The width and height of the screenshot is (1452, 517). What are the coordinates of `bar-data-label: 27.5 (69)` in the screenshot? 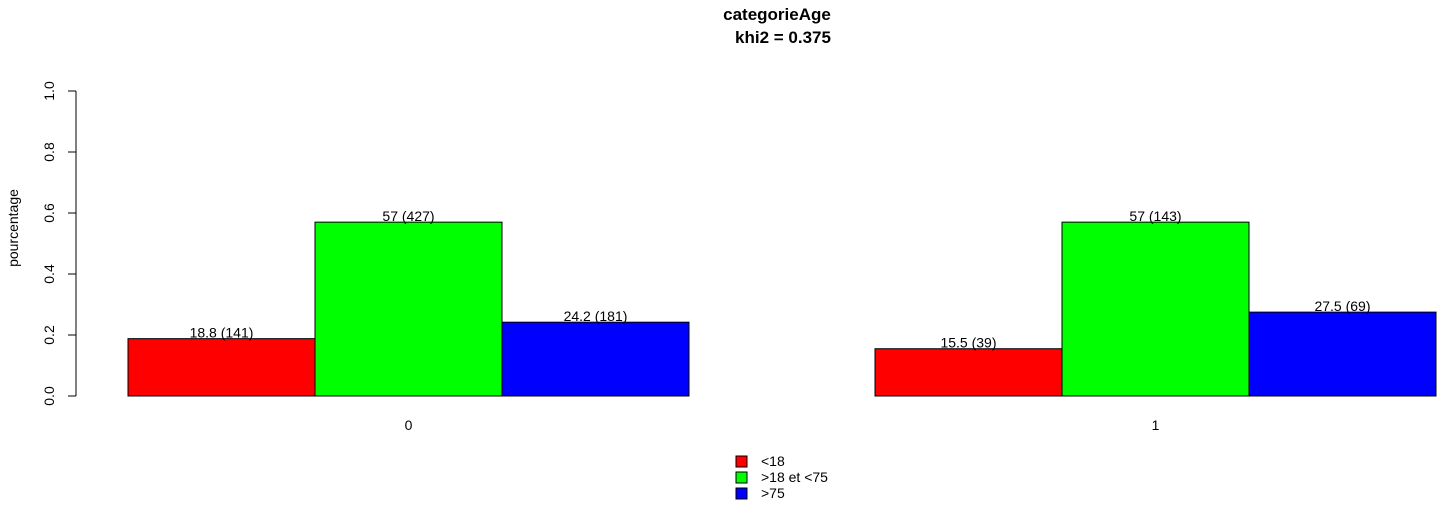 It's located at (1342, 306).